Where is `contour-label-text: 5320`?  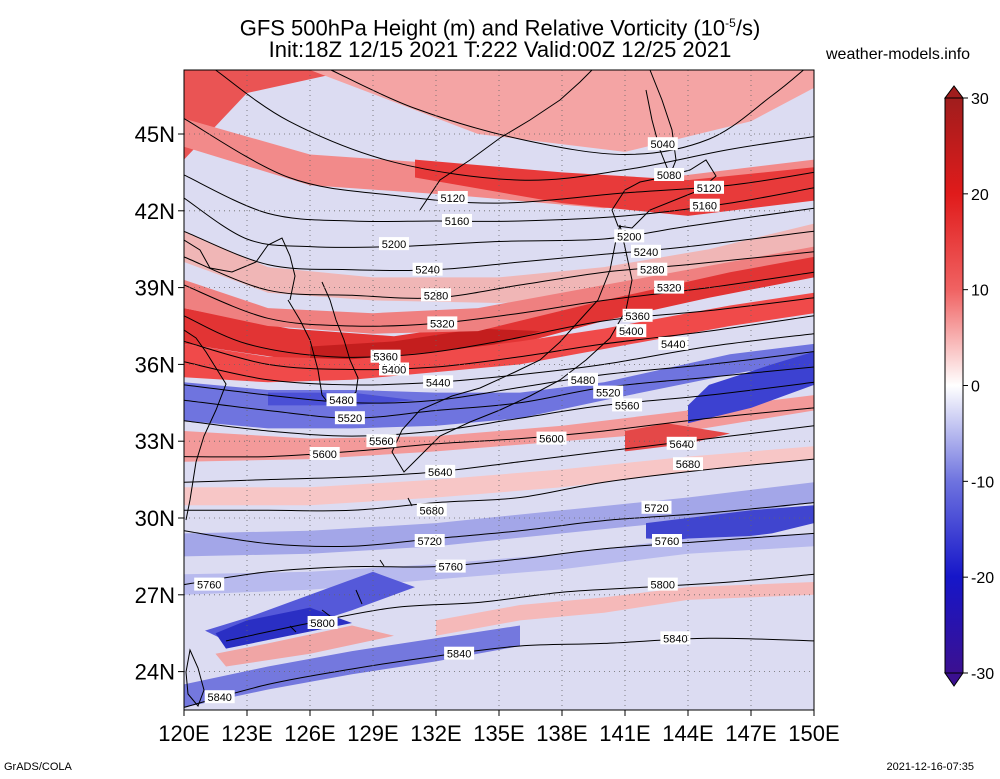 contour-label-text: 5320 is located at coordinates (669, 289).